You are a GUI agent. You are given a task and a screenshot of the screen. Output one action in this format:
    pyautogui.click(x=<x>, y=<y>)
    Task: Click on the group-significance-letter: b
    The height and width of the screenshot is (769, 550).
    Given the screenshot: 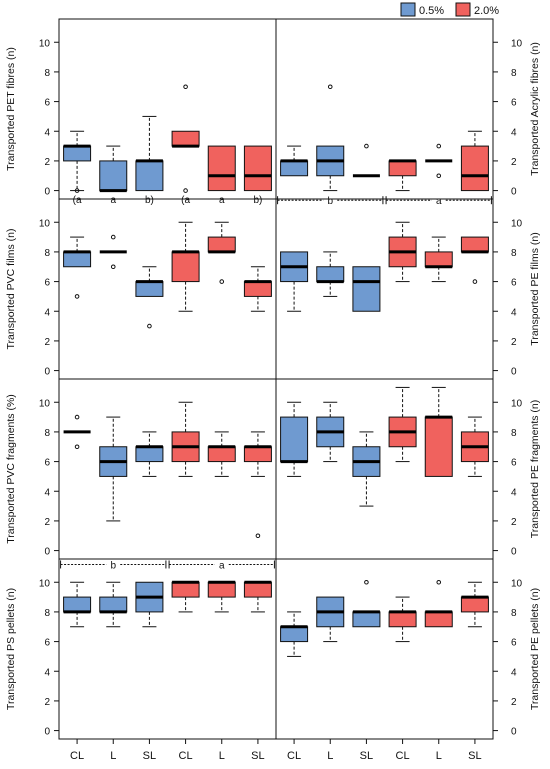 What is the action you would take?
    pyautogui.click(x=113, y=565)
    